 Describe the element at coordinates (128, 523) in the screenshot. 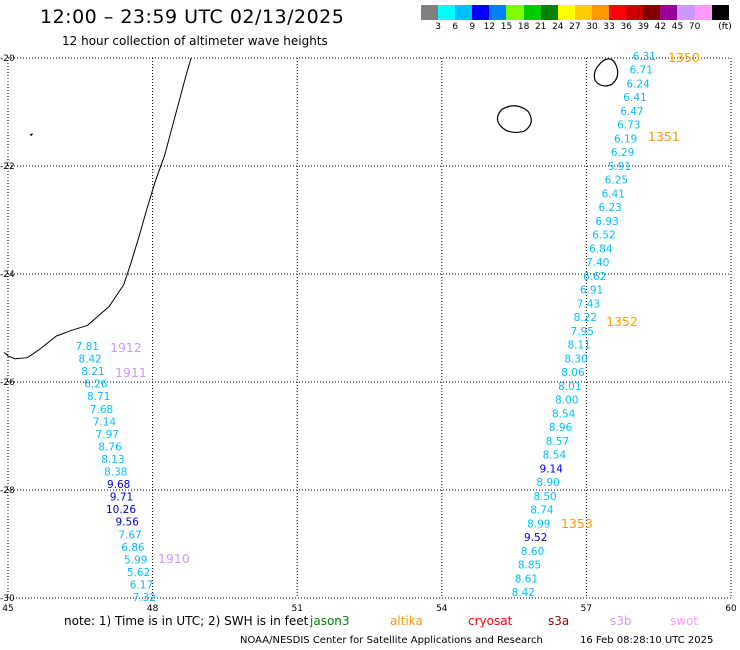

I see `swh-value-label: 9.56` at that location.